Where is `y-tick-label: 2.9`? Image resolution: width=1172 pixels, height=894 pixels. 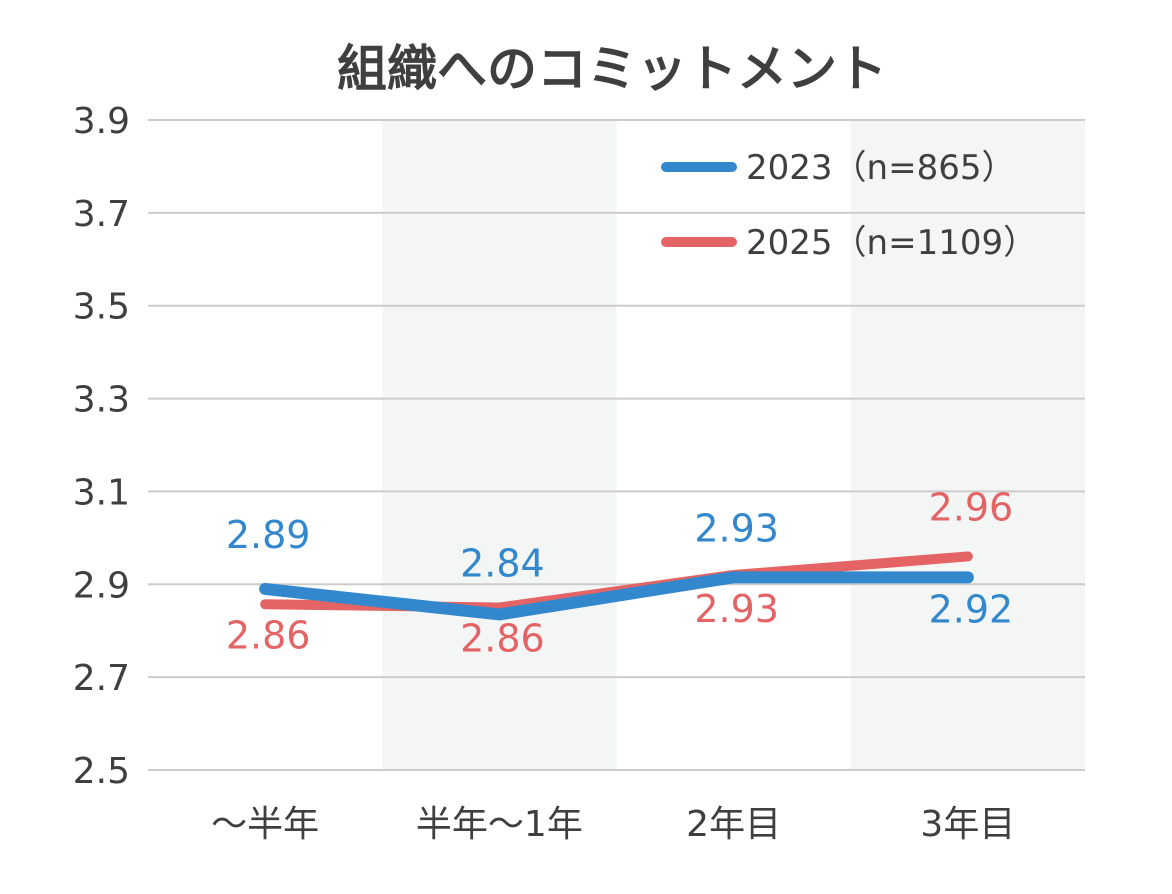
y-tick-label: 2.9 is located at coordinates (101, 585).